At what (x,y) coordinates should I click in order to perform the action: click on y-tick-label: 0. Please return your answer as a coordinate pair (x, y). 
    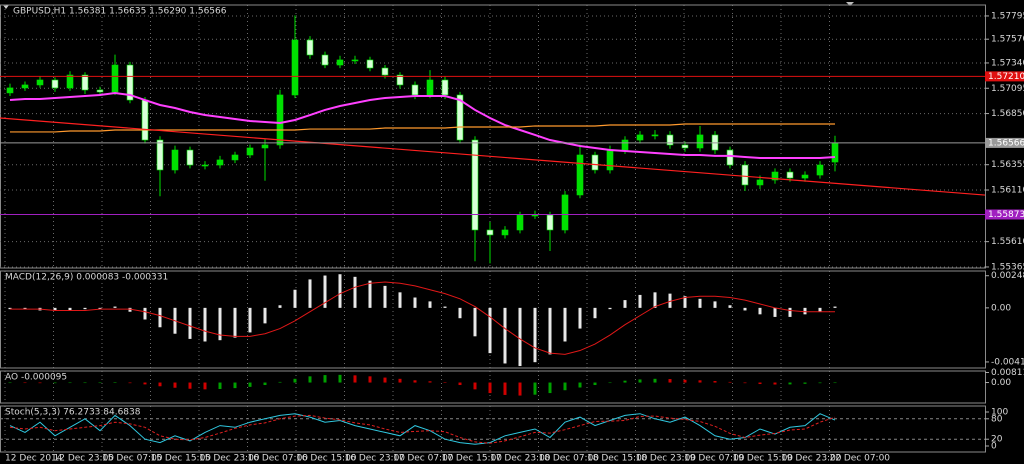
    Looking at the image, I should click on (994, 447).